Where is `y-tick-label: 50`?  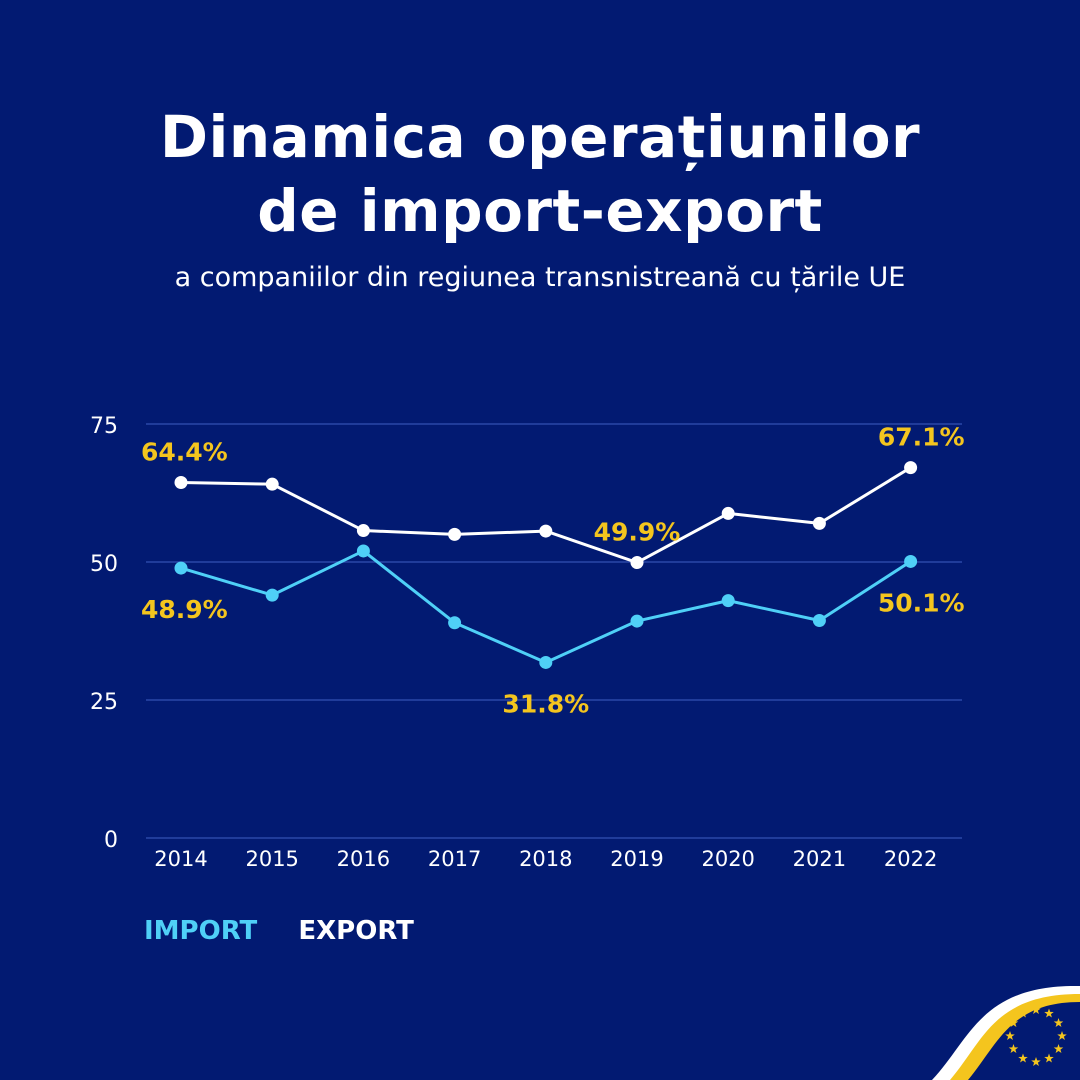
y-tick-label: 50 is located at coordinates (104, 564).